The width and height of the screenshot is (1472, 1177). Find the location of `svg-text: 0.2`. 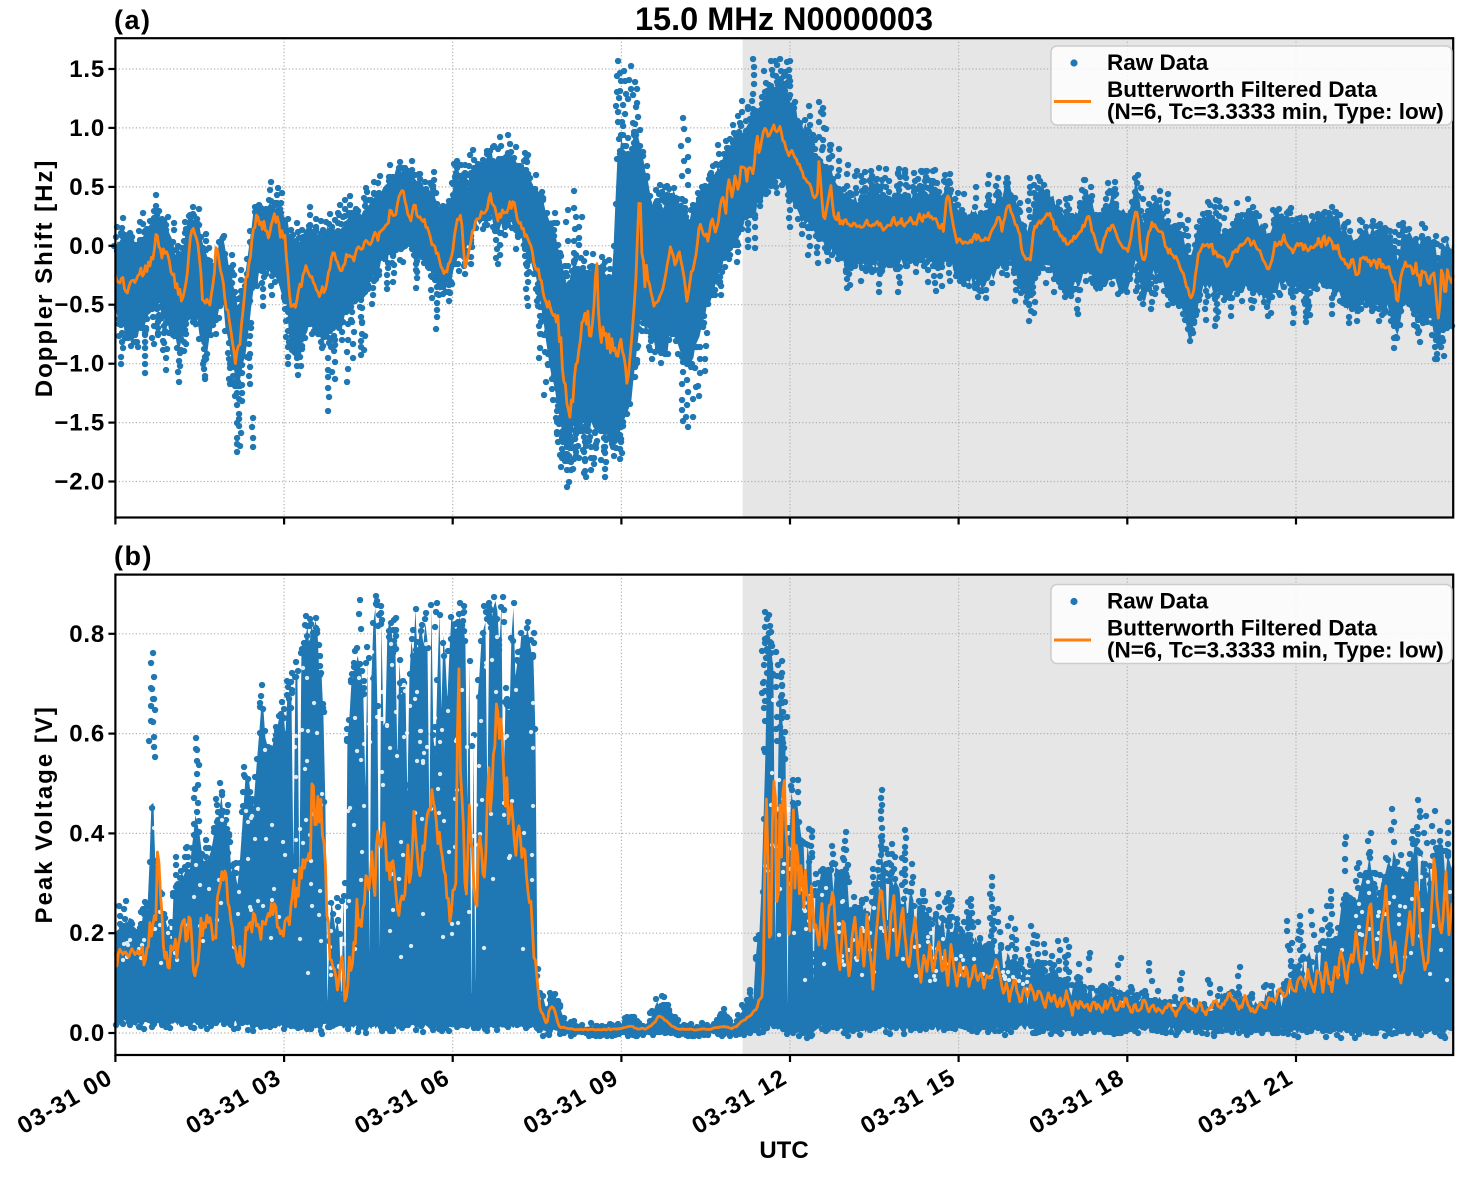

svg-text: 0.2 is located at coordinates (87, 933).